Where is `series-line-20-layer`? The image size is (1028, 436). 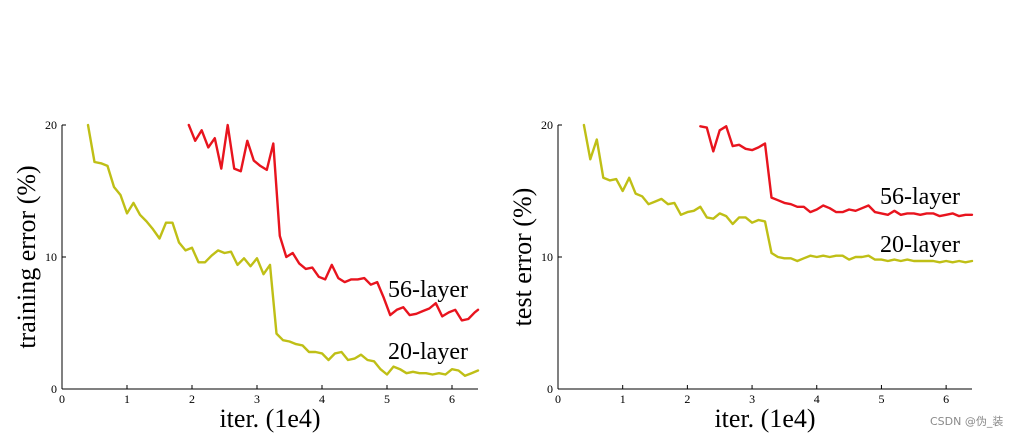 series-line-20-layer is located at coordinates (778, 193).